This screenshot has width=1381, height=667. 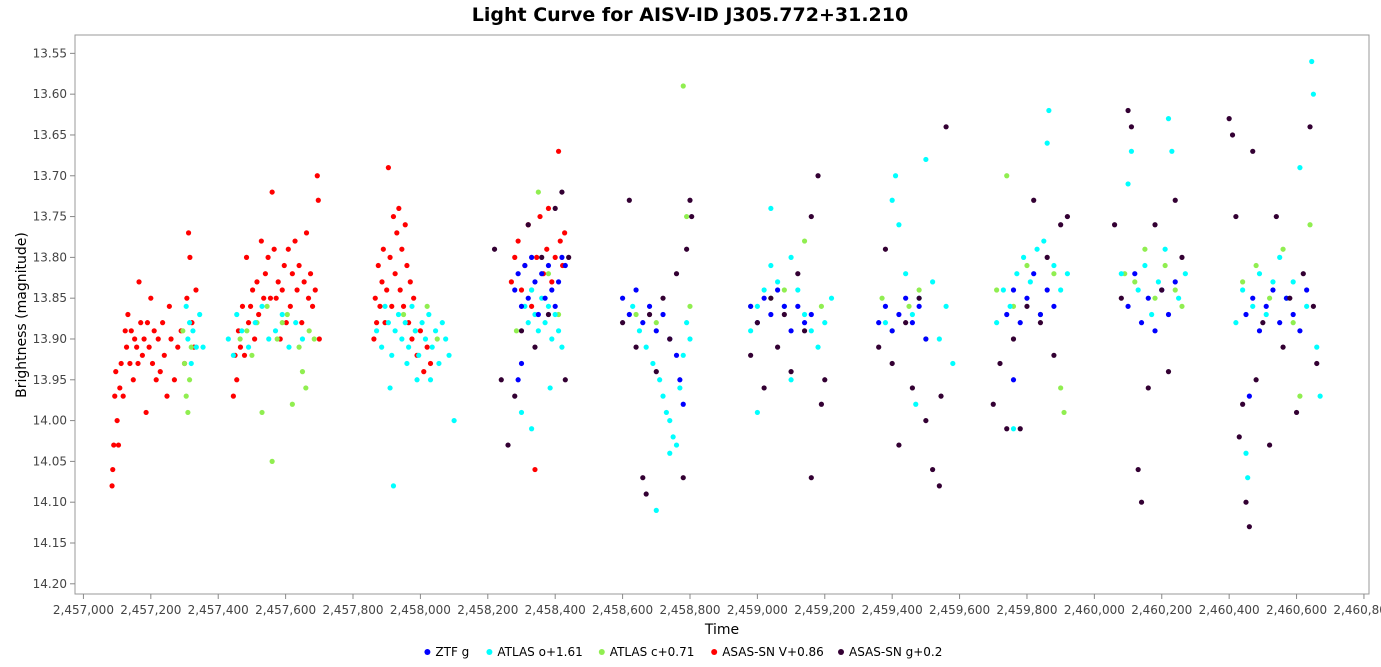 What do you see at coordinates (50, 461) in the screenshot?
I see `y-tick-label: 14.05` at bounding box center [50, 461].